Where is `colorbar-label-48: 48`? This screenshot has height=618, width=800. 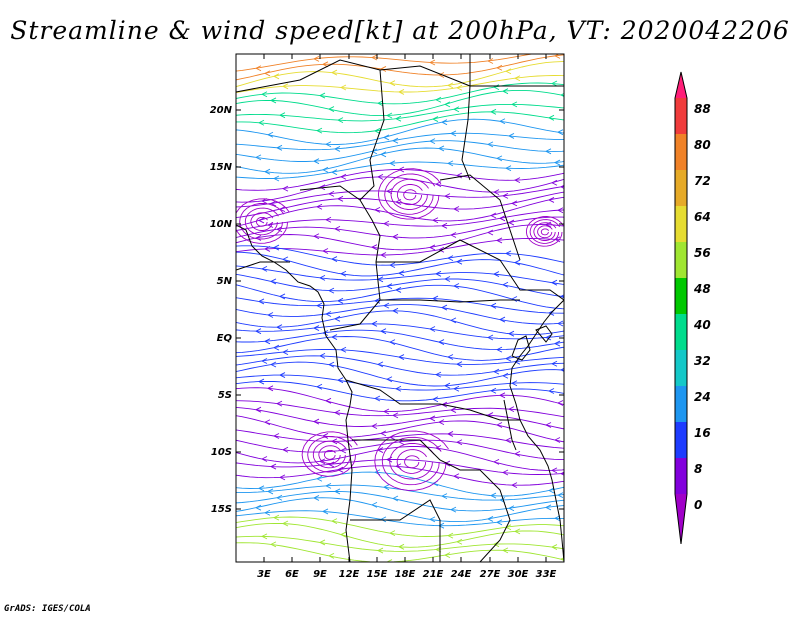 colorbar-label-48: 48 is located at coordinates (702, 289).